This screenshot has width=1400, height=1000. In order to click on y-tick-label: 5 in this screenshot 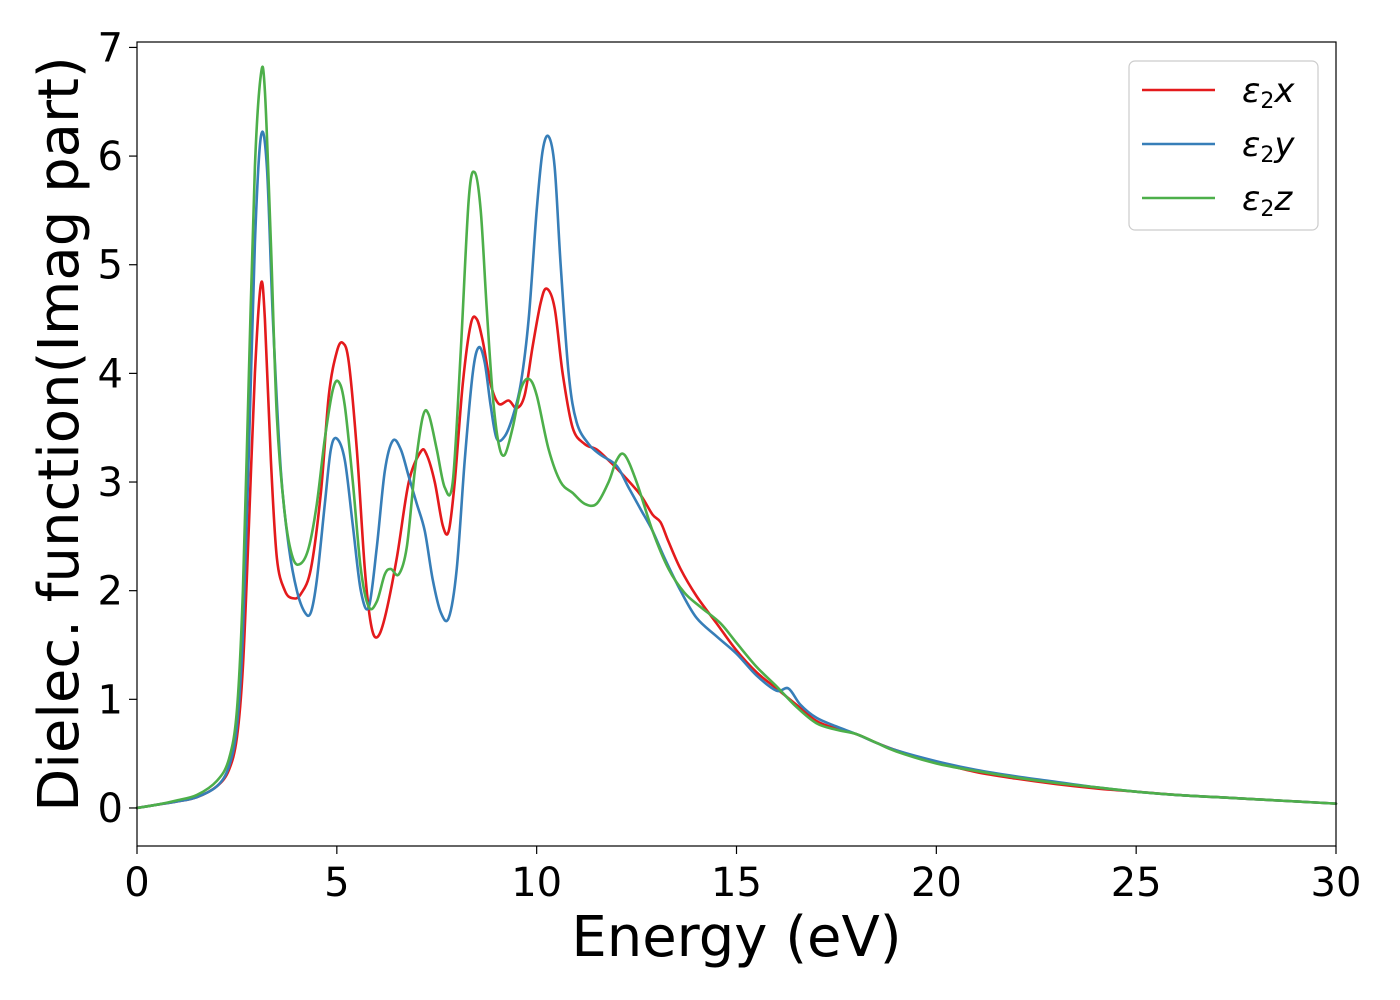, I will do `click(110, 266)`.